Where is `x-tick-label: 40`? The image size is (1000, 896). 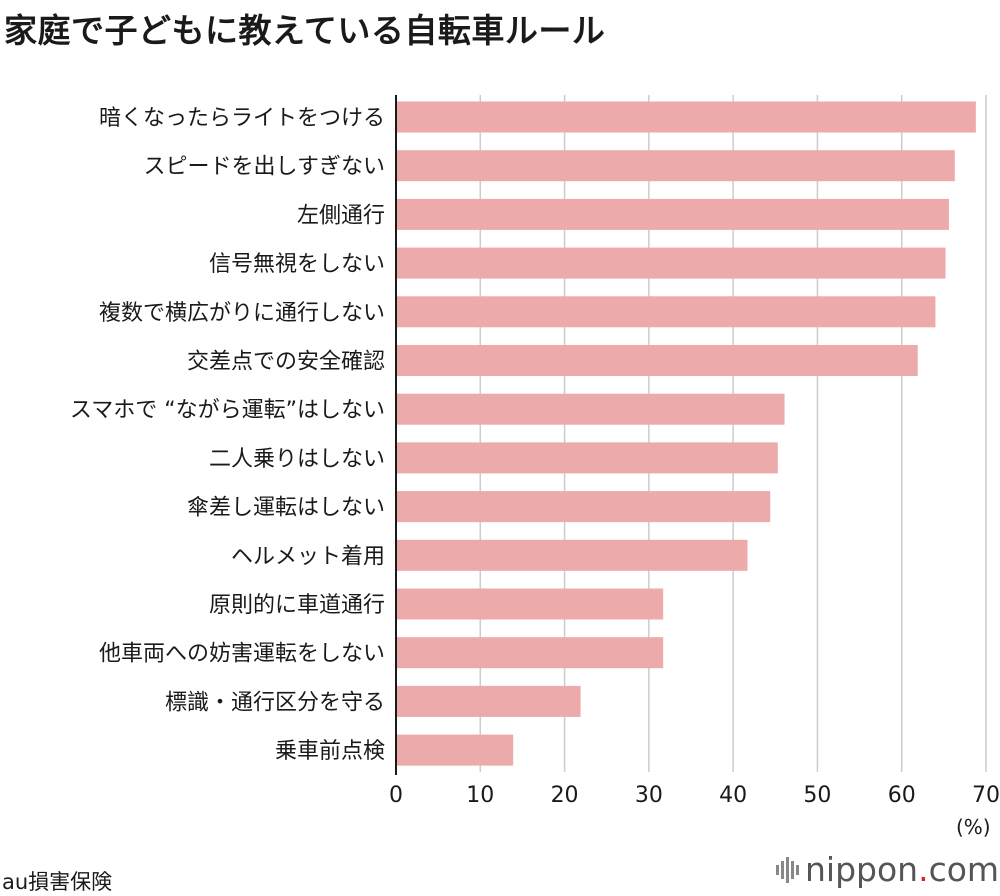 x-tick-label: 40 is located at coordinates (733, 795).